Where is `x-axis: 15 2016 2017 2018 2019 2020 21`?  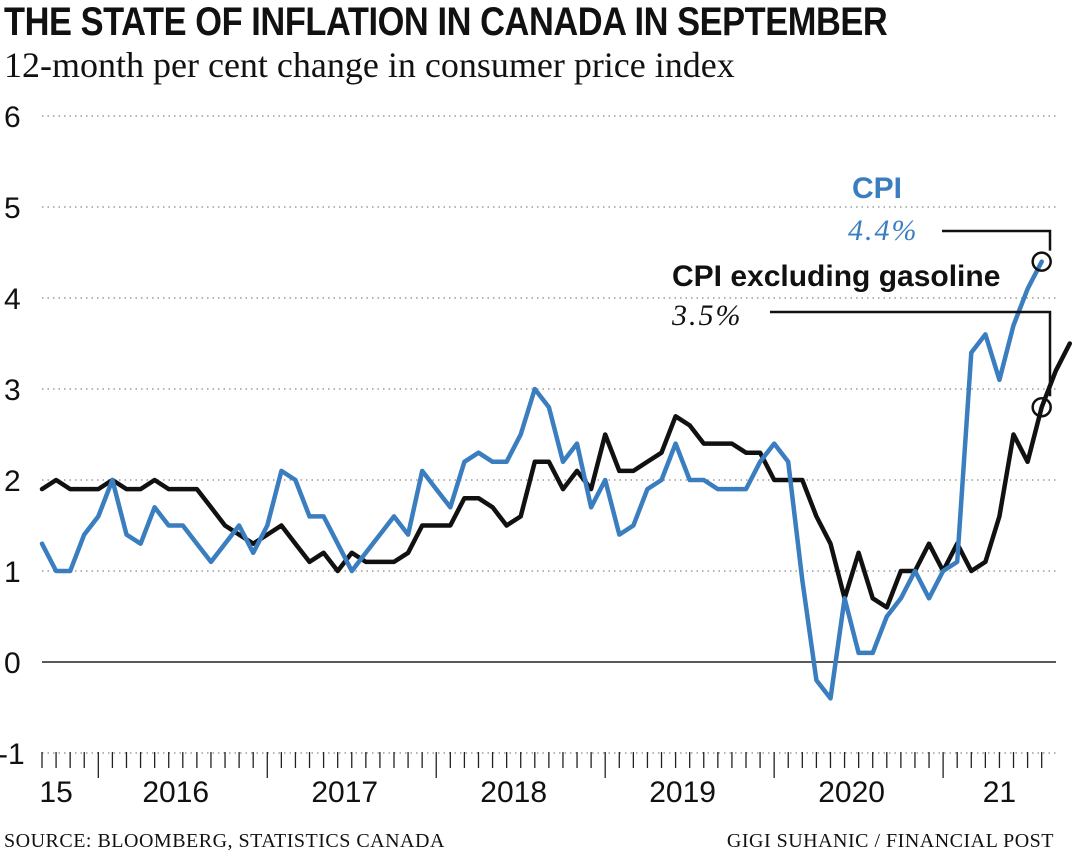 x-axis: 15 2016 2017 2018 2019 2020 21 is located at coordinates (541, 780).